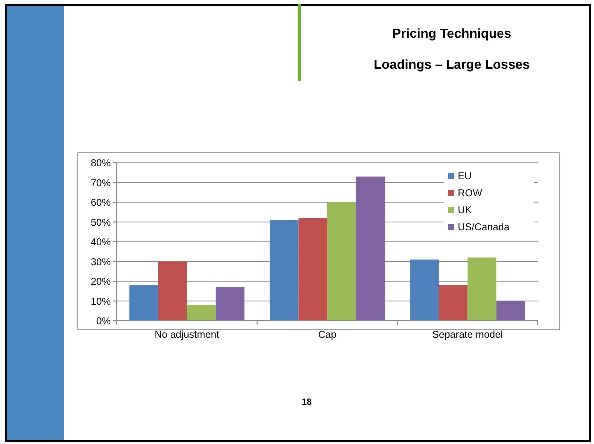  I want to click on y-tick-label: 30%, so click(101, 262).